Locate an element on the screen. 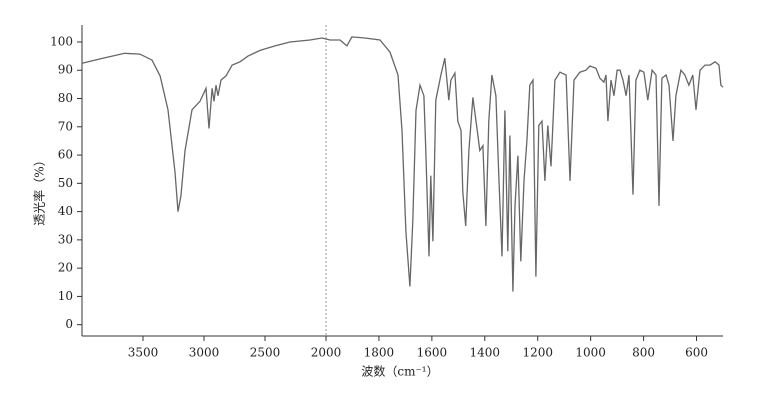 Image resolution: width=760 pixels, height=400 pixels. x-tick-label: 1800 is located at coordinates (379, 353).